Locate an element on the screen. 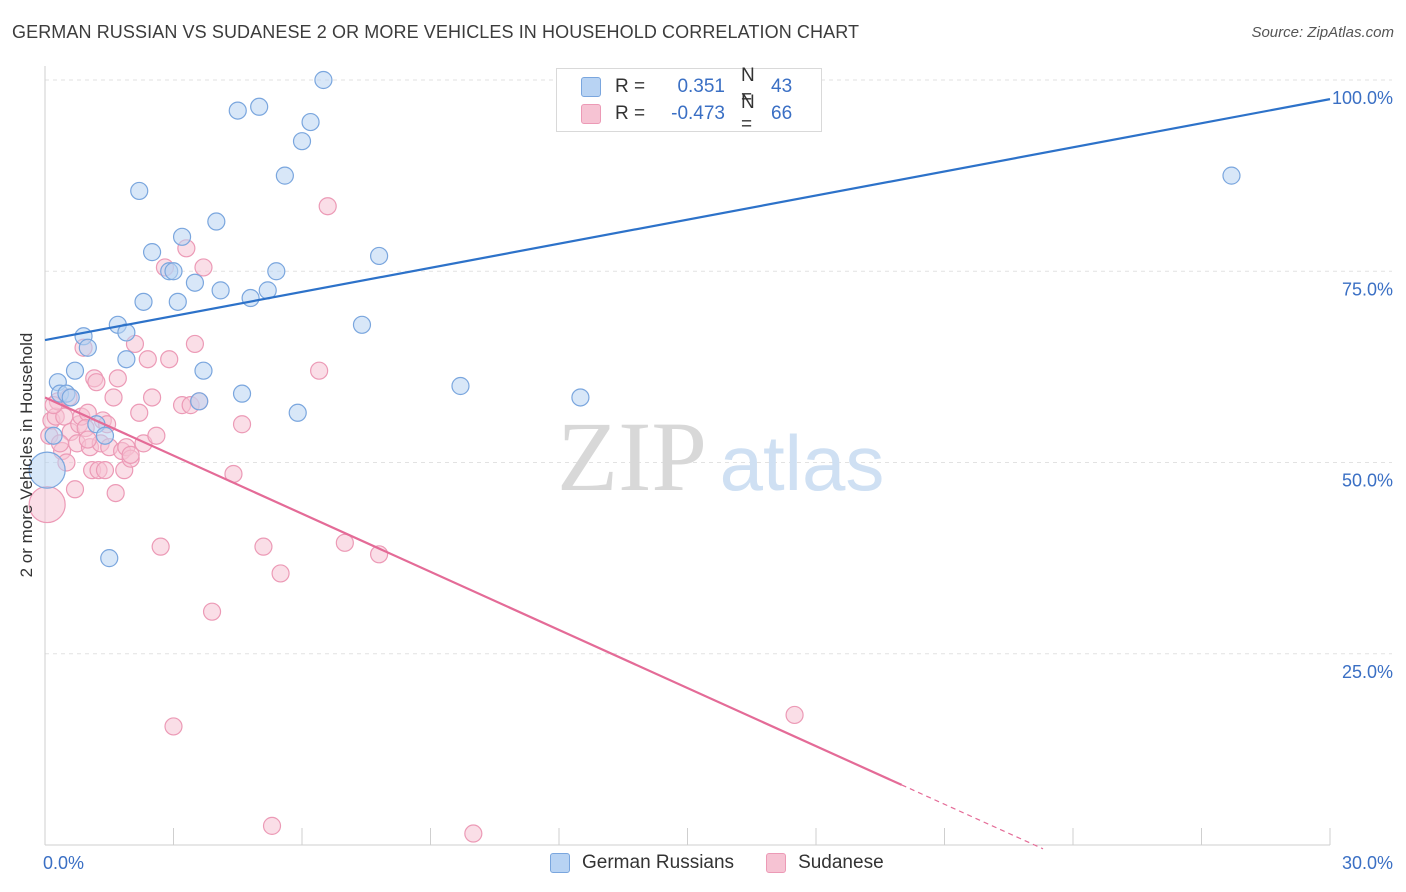 This screenshot has height=892, width=1406. watermark: ZIP atlas is located at coordinates (720, 456).